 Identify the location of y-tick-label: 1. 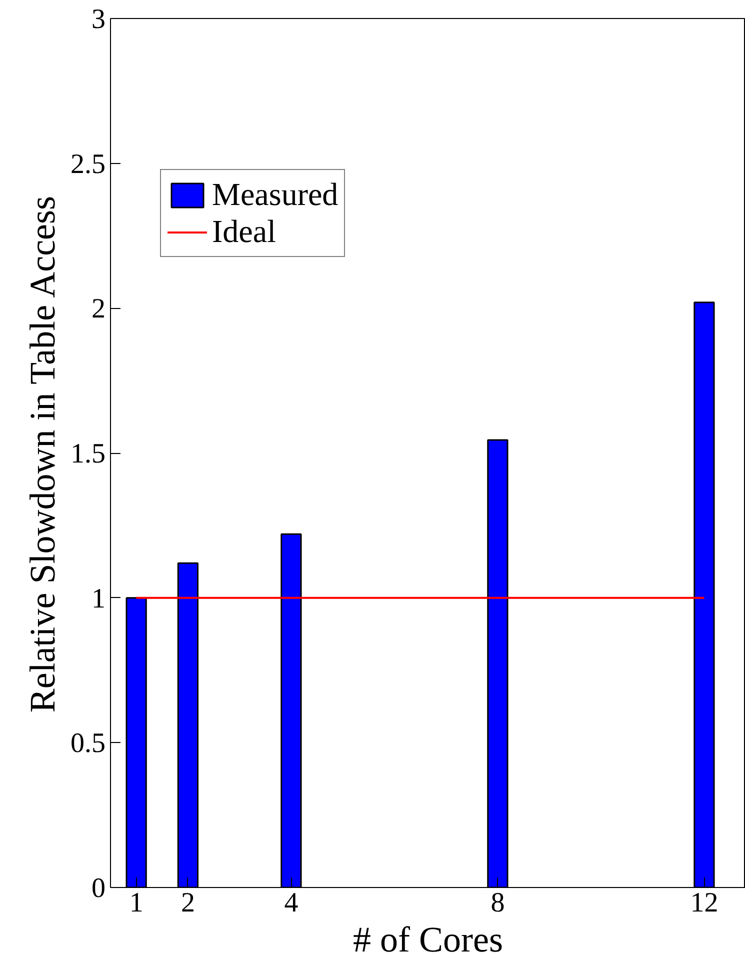
(99, 598).